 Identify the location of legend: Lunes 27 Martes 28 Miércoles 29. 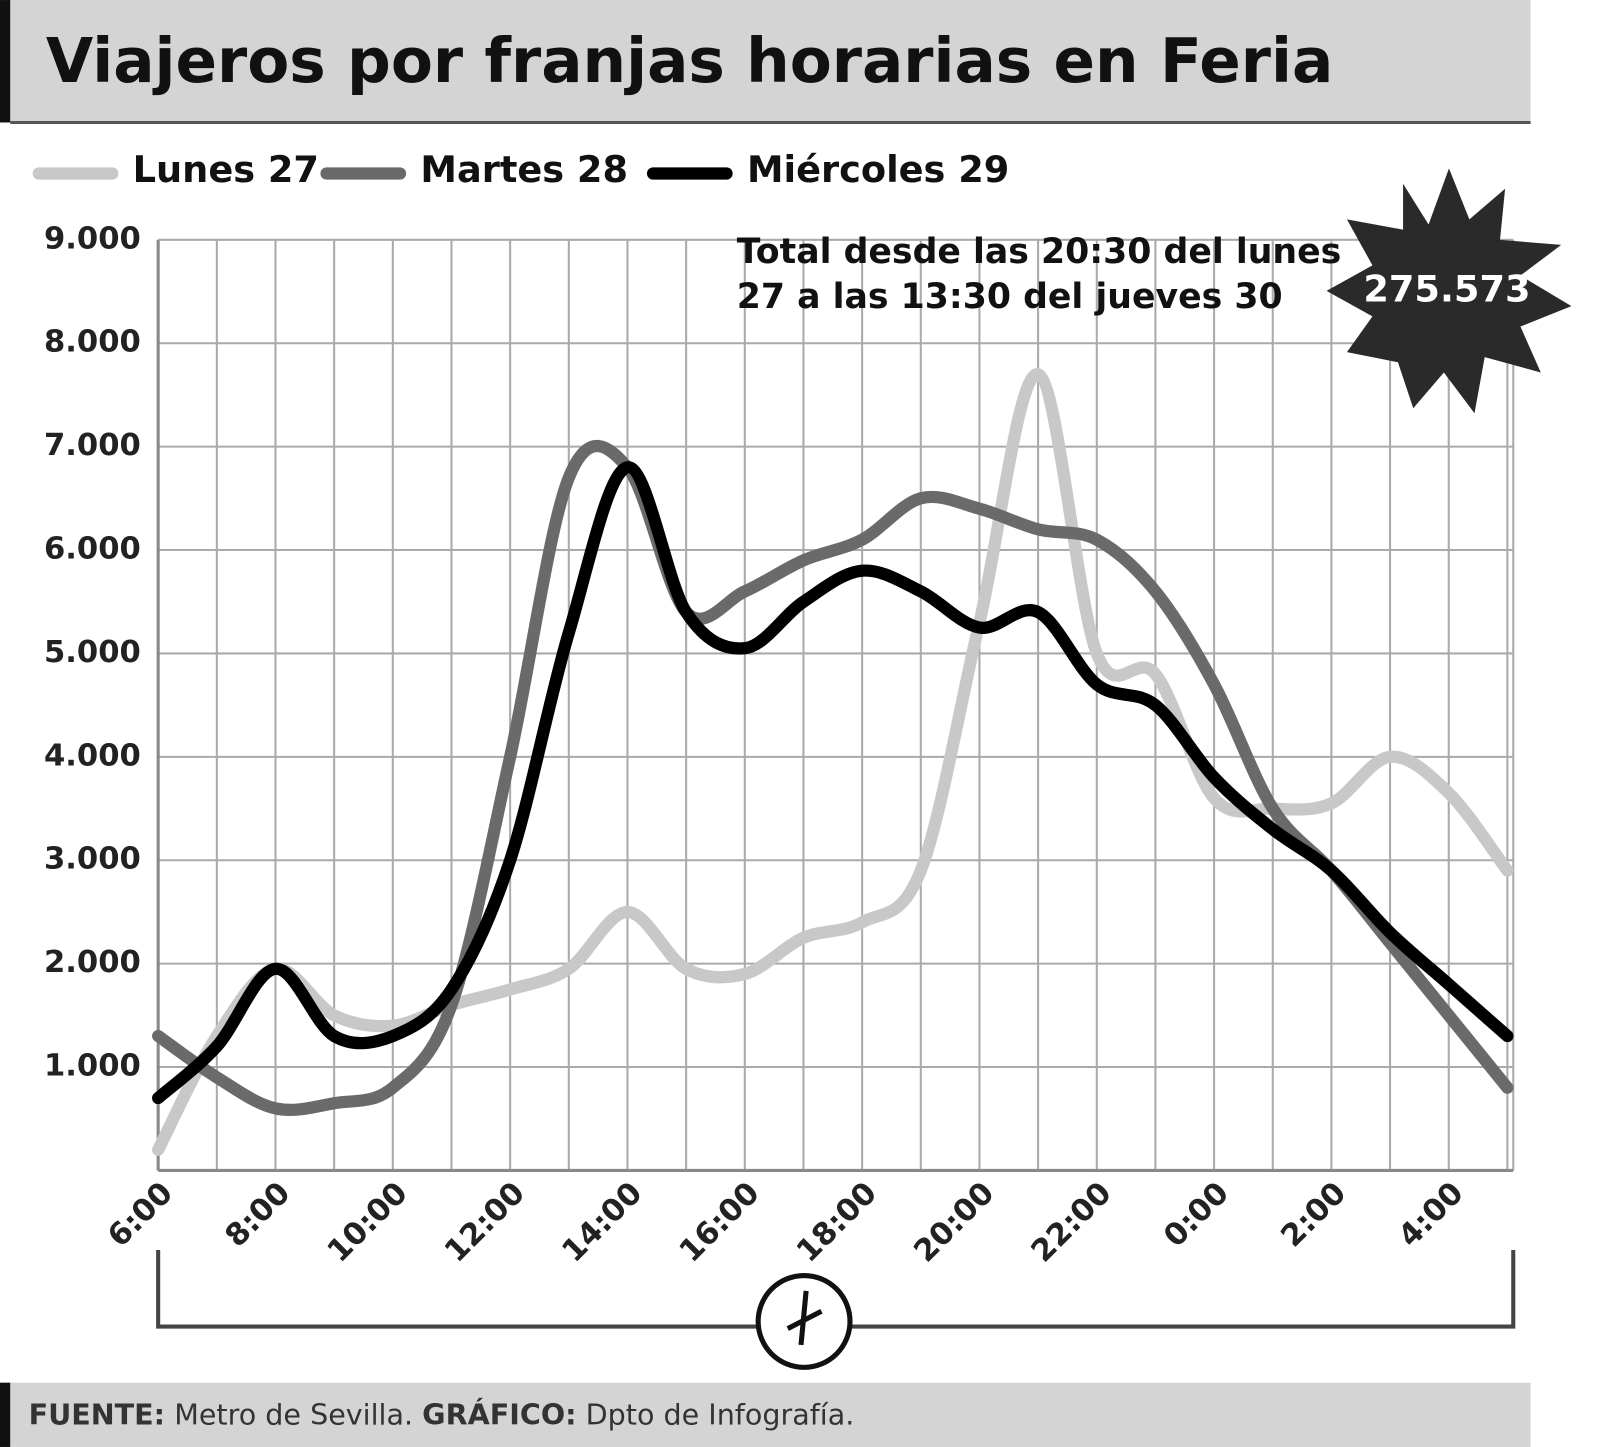
(520, 169).